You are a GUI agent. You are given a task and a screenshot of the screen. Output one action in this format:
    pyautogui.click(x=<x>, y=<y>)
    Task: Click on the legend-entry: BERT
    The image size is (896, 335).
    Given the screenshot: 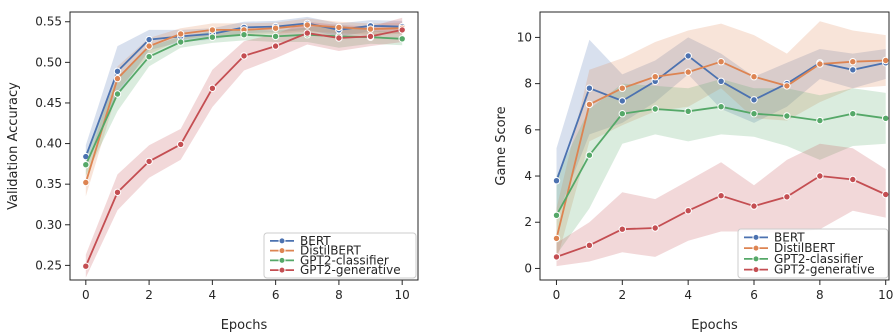 What is the action you would take?
    pyautogui.click(x=789, y=237)
    